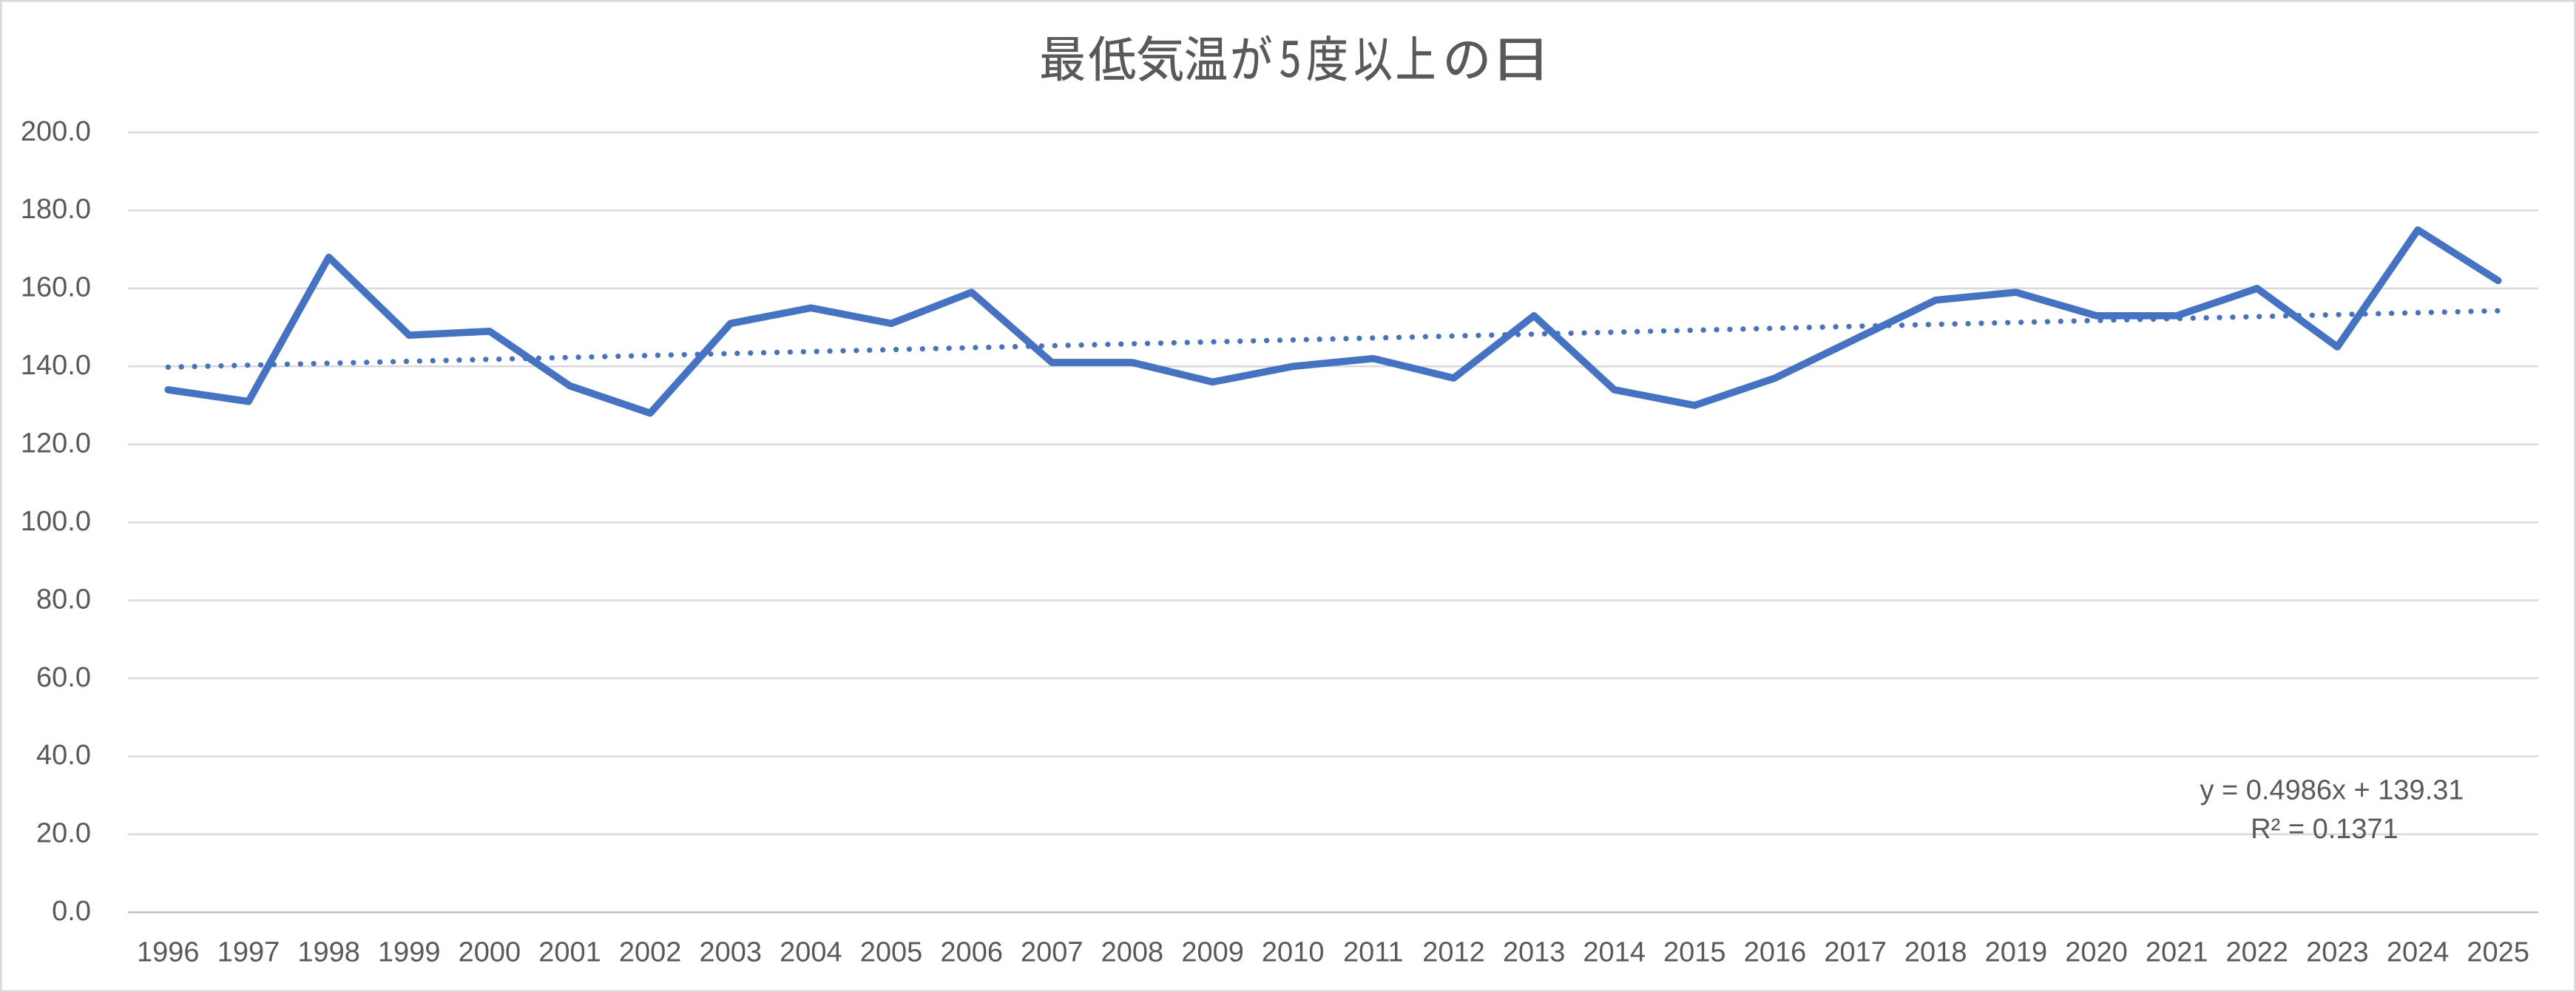 The height and width of the screenshot is (992, 2576). What do you see at coordinates (328, 952) in the screenshot?
I see `svg-text: 1998` at bounding box center [328, 952].